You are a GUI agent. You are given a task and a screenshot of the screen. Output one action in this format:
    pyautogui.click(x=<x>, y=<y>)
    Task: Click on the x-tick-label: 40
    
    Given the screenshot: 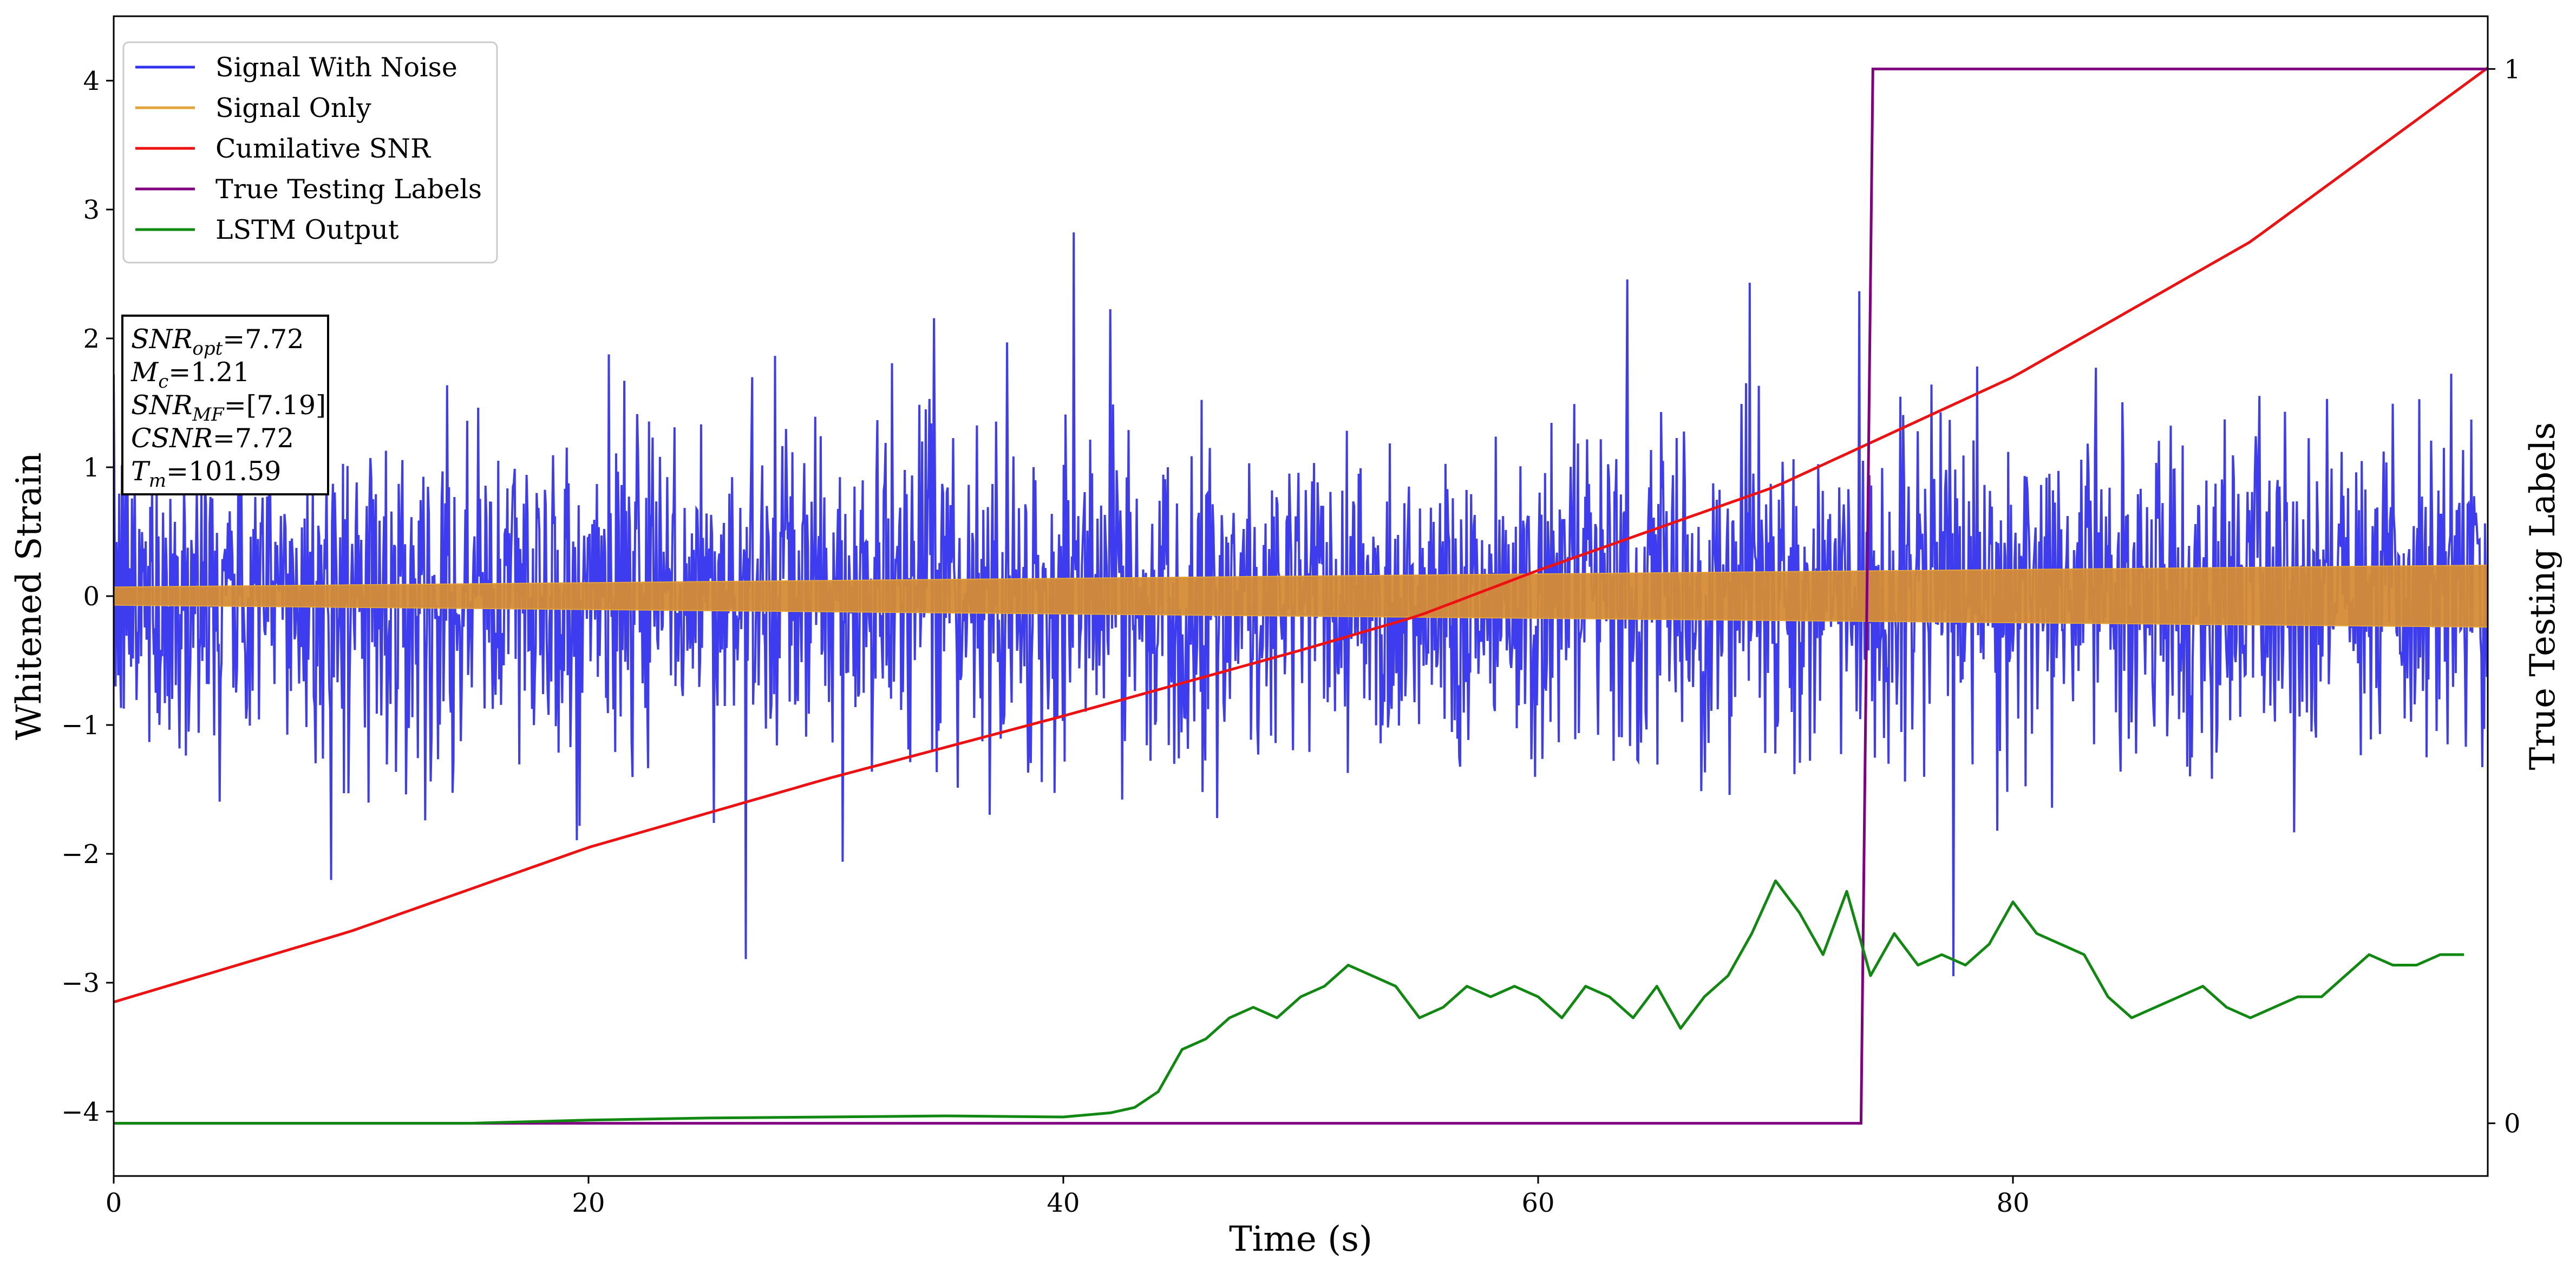 What is the action you would take?
    pyautogui.click(x=1063, y=1203)
    